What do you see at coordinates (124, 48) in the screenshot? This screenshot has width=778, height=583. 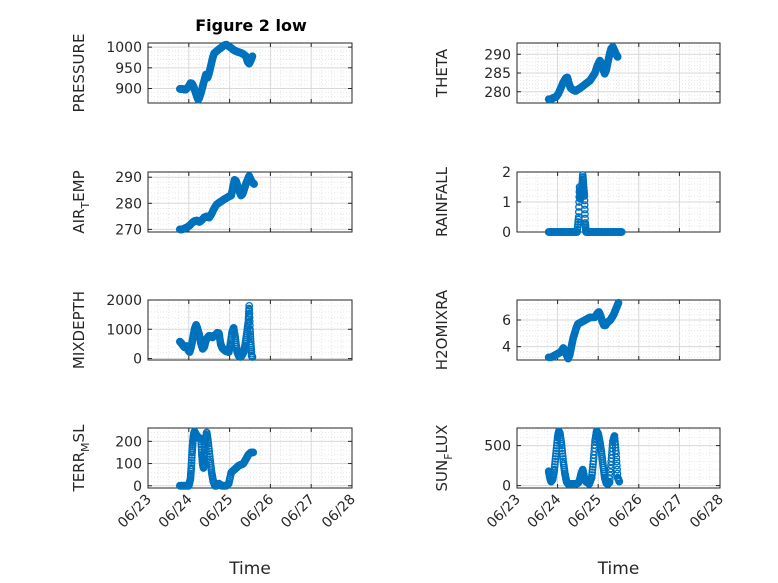 I see `y-tick-label: 1000` at bounding box center [124, 48].